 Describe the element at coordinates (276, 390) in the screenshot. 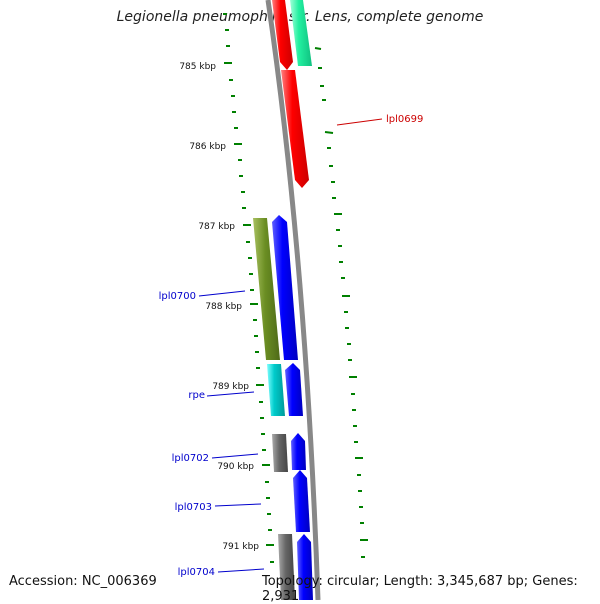

I see `feature-rpe-gene` at that location.